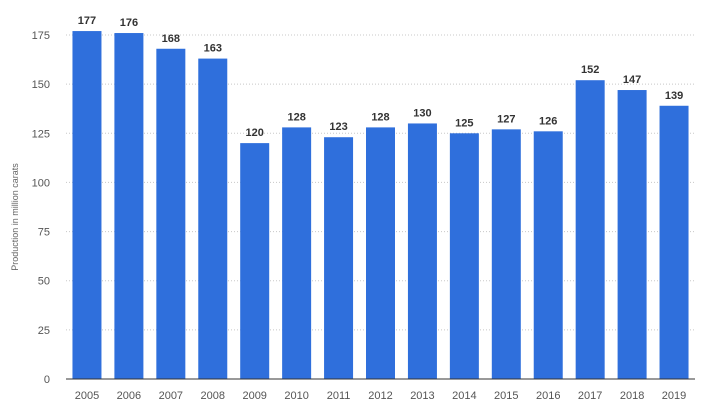 Image resolution: width=708 pixels, height=404 pixels. What do you see at coordinates (422, 113) in the screenshot?
I see `bar-value-label-2013: 130` at bounding box center [422, 113].